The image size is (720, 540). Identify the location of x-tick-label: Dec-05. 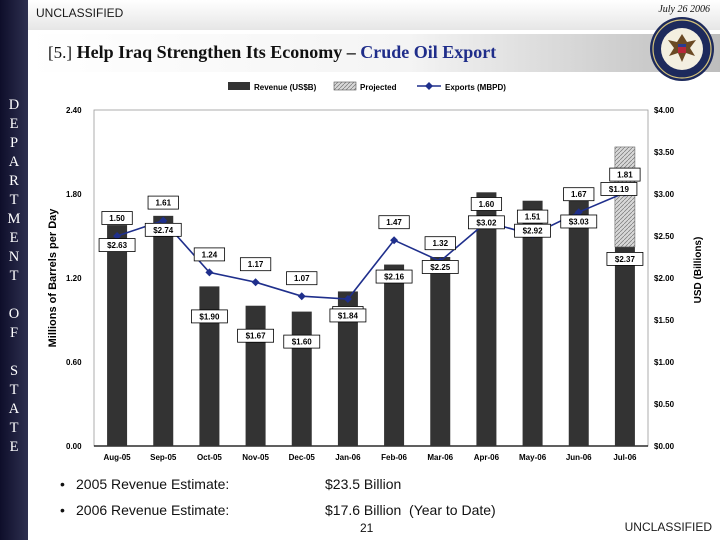
(302, 457).